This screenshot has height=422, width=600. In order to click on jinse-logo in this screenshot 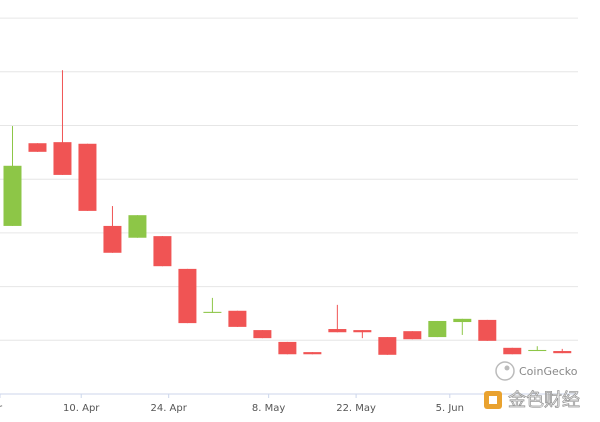, I will do `click(493, 400)`.